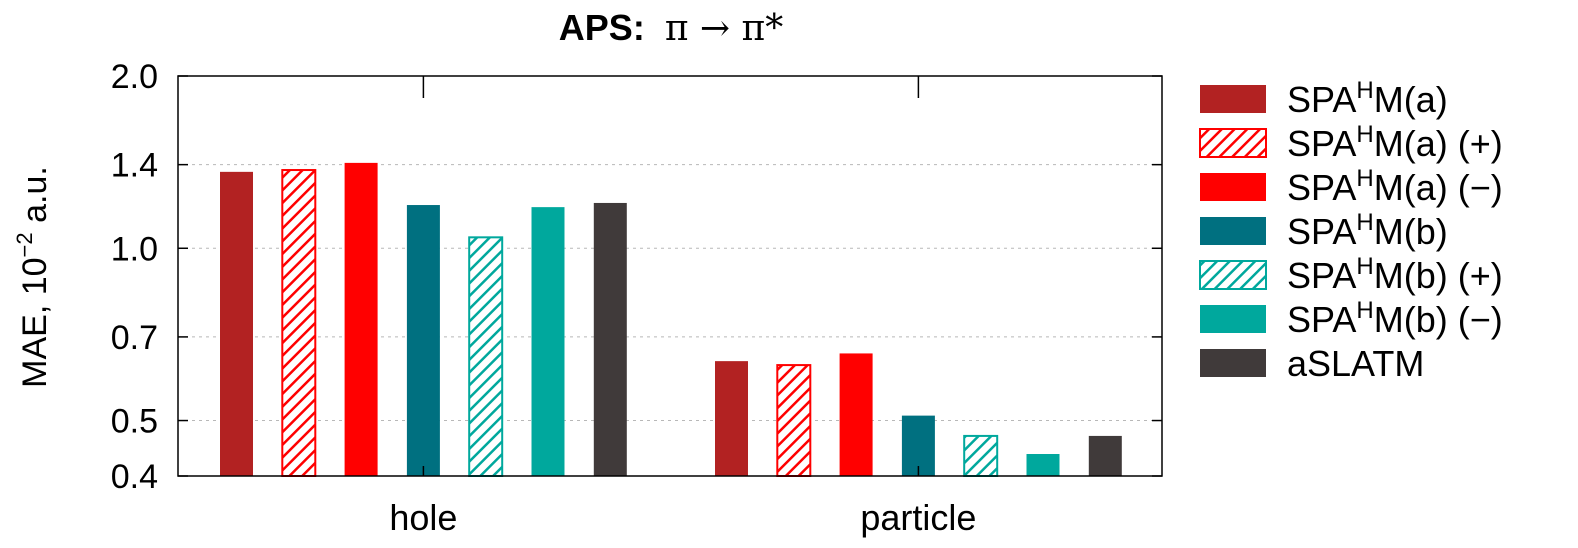  Describe the element at coordinates (1367, 98) in the screenshot. I see `legend-label: SPAHM(a)` at that location.